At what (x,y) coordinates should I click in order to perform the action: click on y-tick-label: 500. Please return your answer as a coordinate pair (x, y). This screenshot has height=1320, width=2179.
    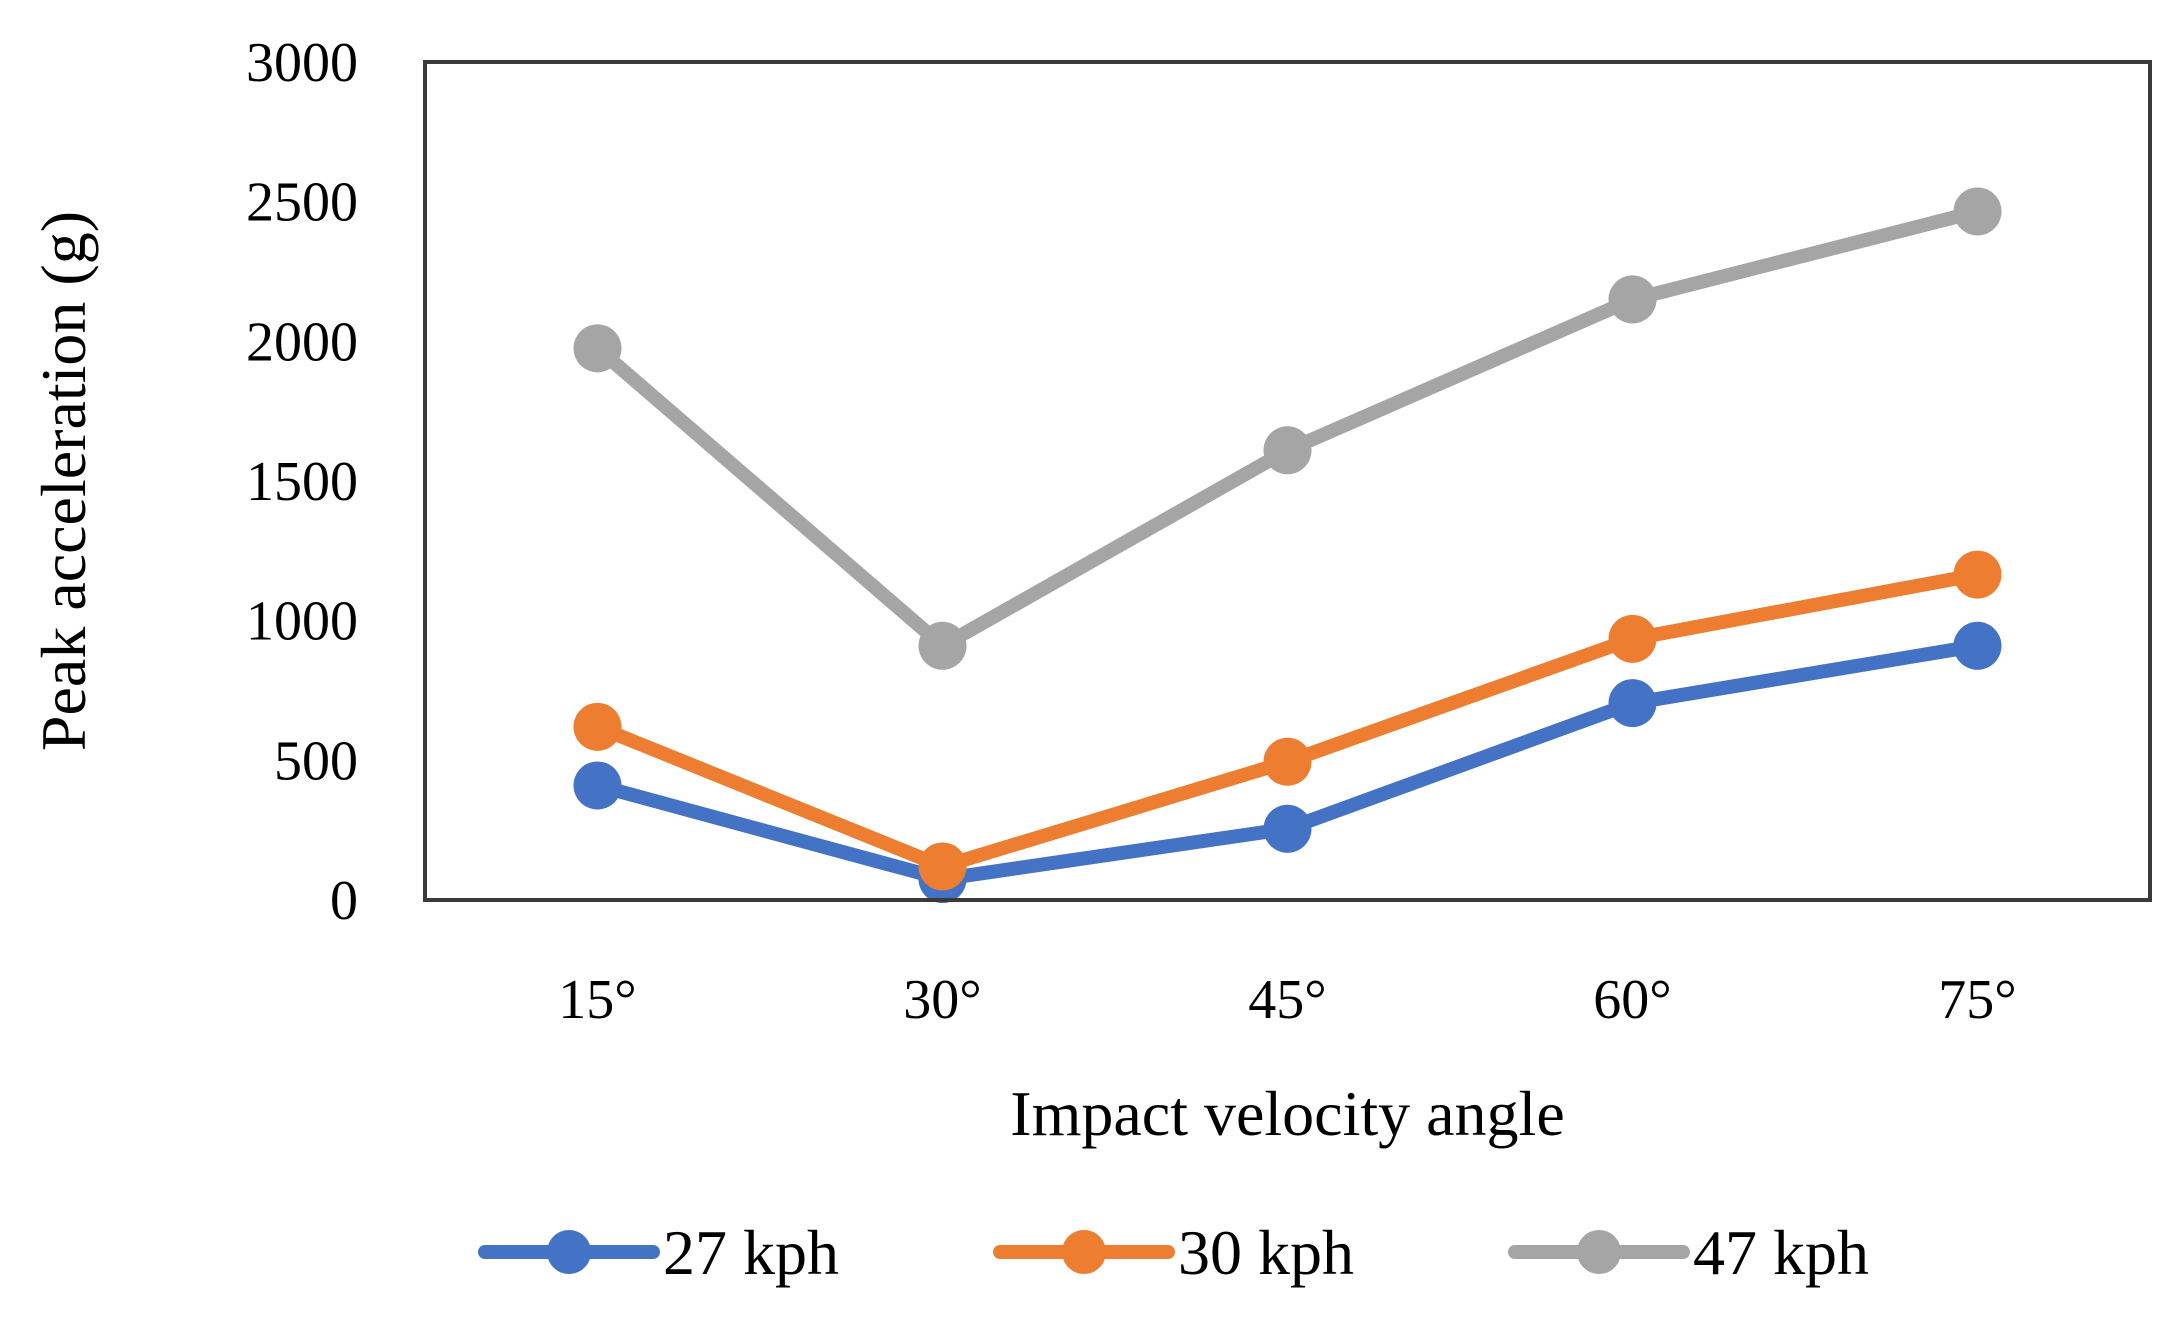
    Looking at the image, I should click on (316, 761).